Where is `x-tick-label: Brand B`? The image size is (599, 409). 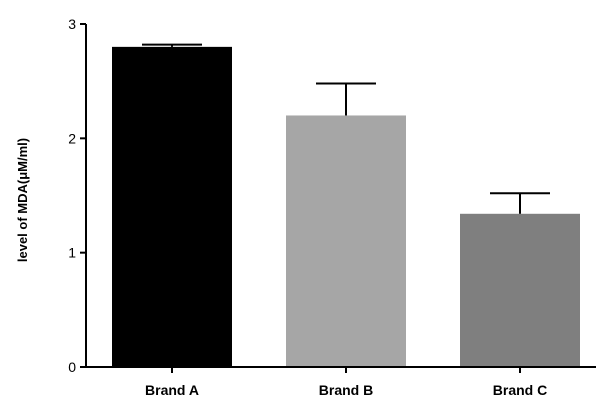 x-tick-label: Brand B is located at coordinates (346, 390).